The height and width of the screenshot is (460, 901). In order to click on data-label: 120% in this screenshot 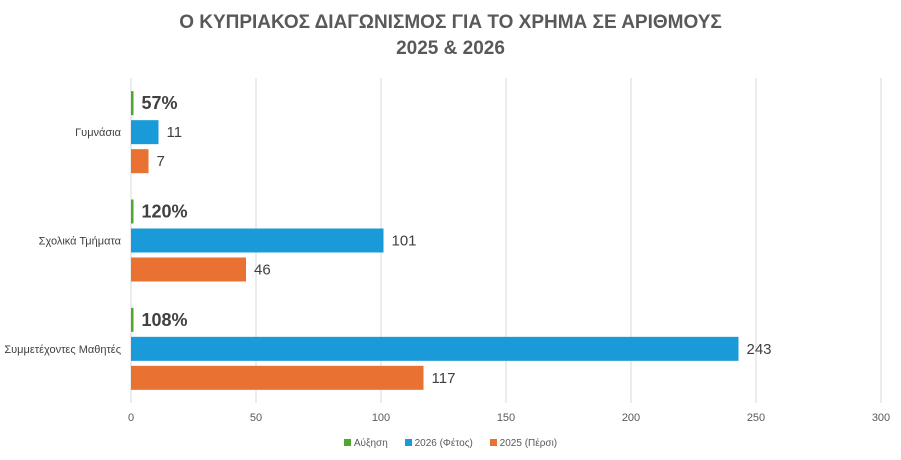, I will do `click(165, 212)`.